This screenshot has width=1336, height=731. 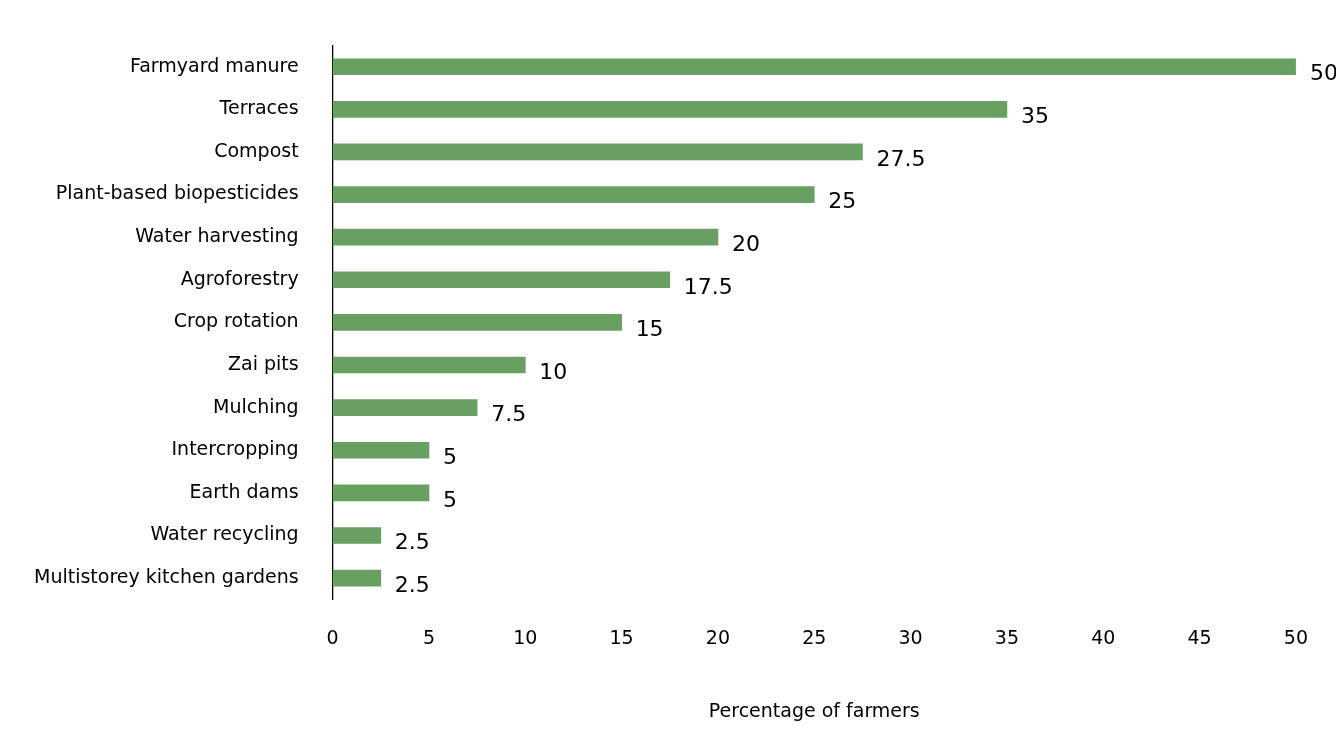 What do you see at coordinates (214, 64) in the screenshot?
I see `y-tick-label: Farmyard manure` at bounding box center [214, 64].